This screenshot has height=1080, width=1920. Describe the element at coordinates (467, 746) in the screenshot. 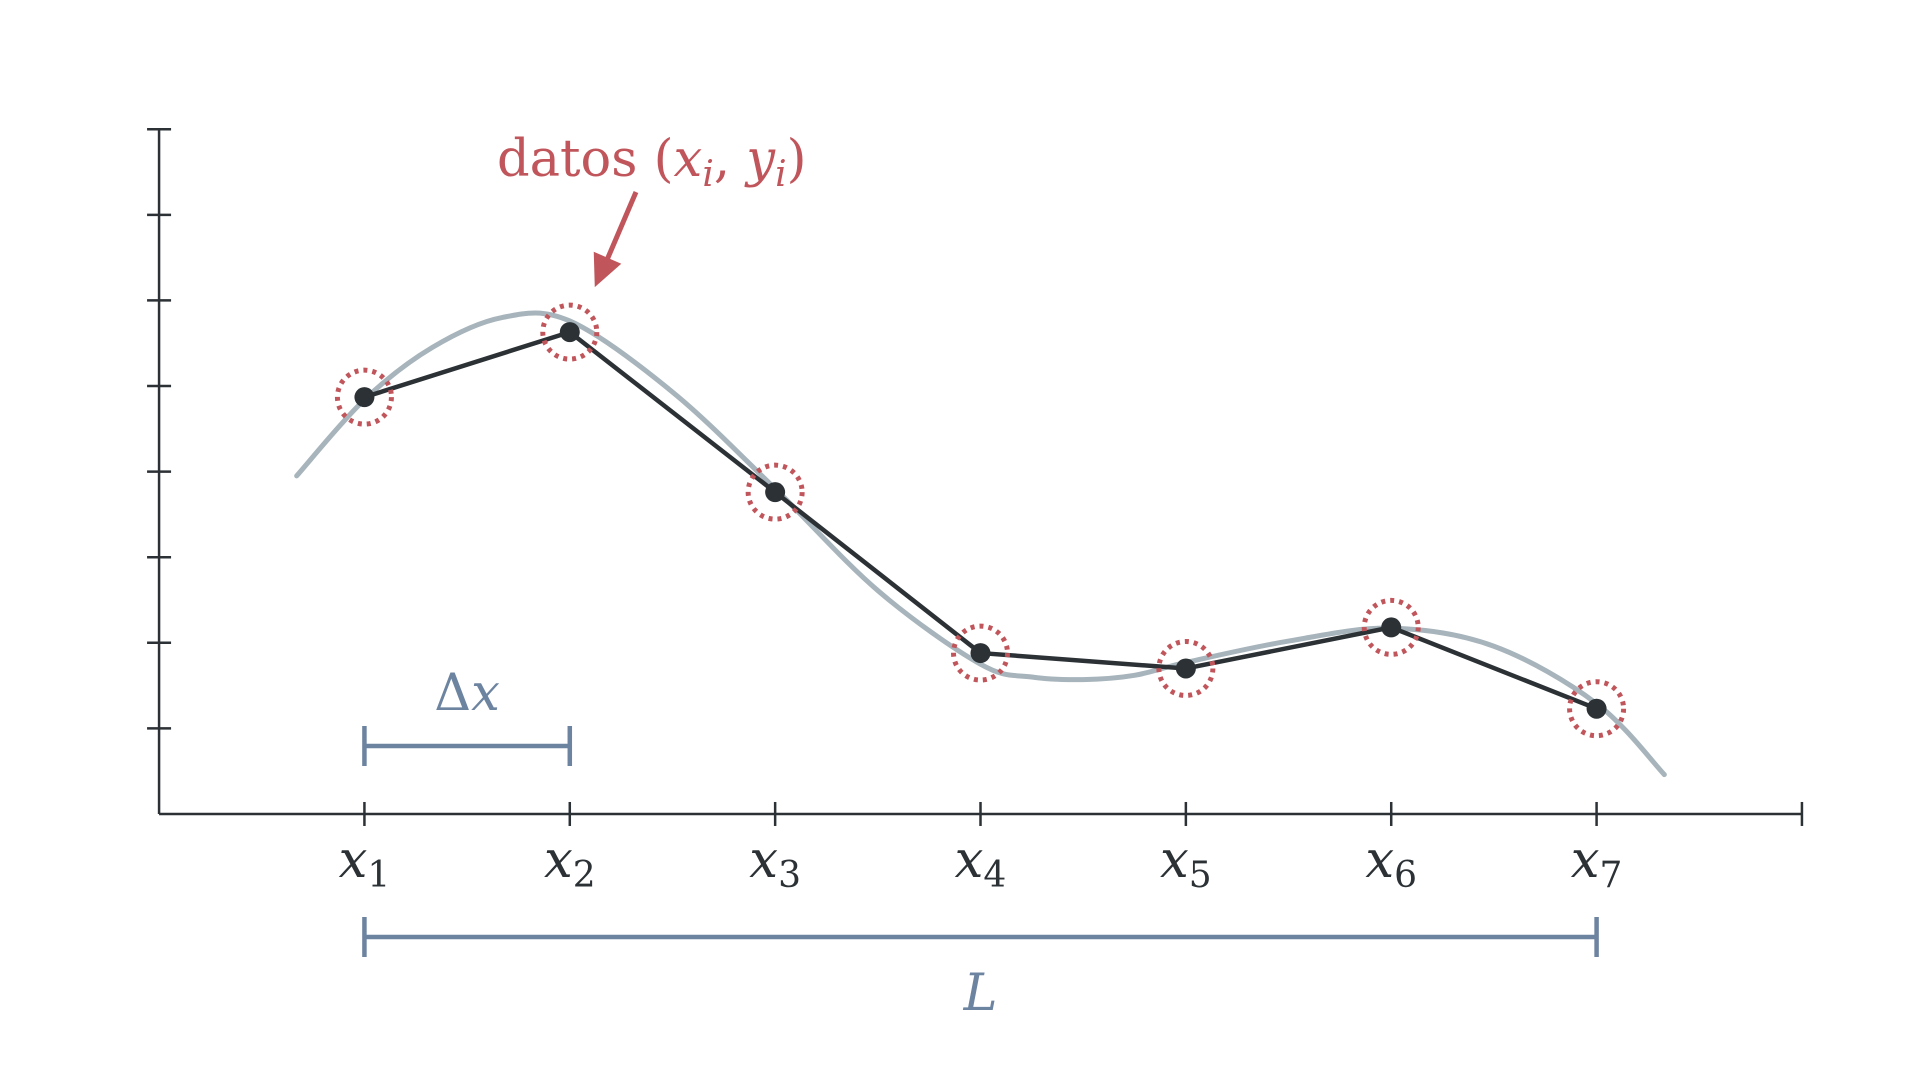

I see `delta-x-bracket` at that location.